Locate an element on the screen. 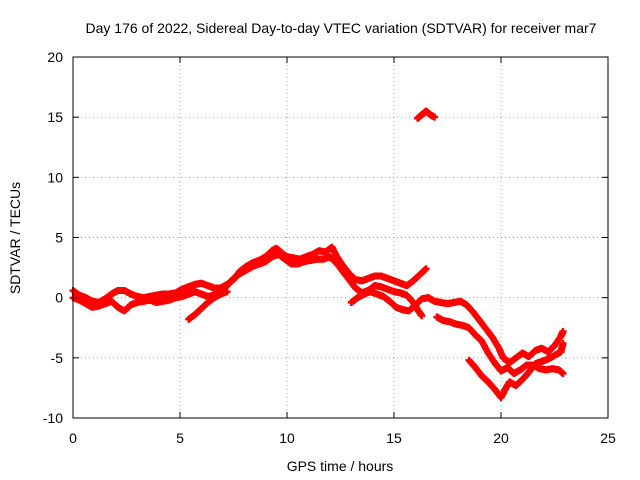  x-tick-label: 0 is located at coordinates (73, 438).